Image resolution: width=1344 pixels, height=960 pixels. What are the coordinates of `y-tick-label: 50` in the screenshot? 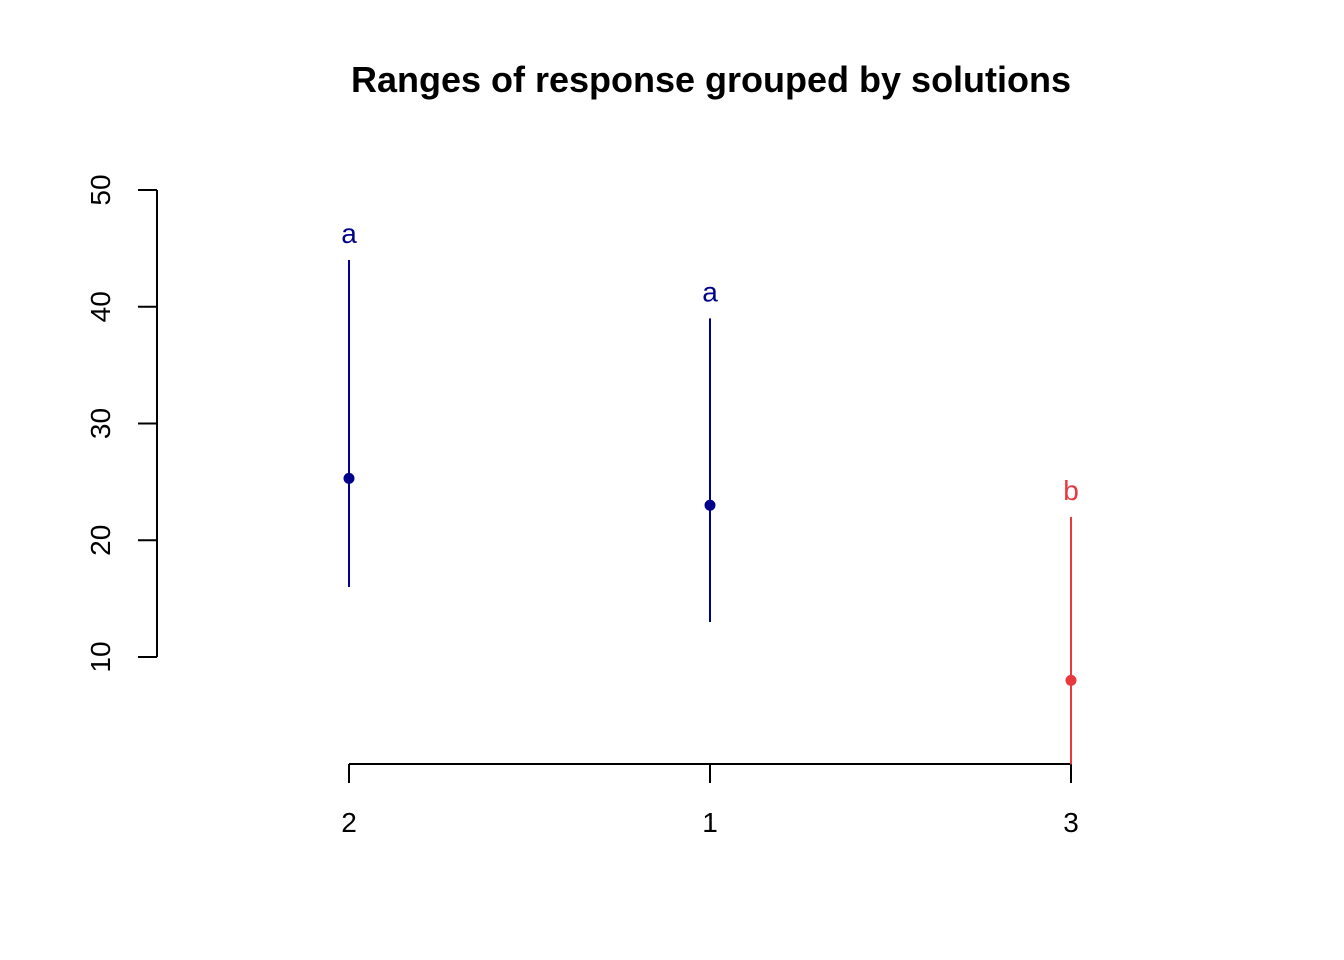 It's located at (100, 189).